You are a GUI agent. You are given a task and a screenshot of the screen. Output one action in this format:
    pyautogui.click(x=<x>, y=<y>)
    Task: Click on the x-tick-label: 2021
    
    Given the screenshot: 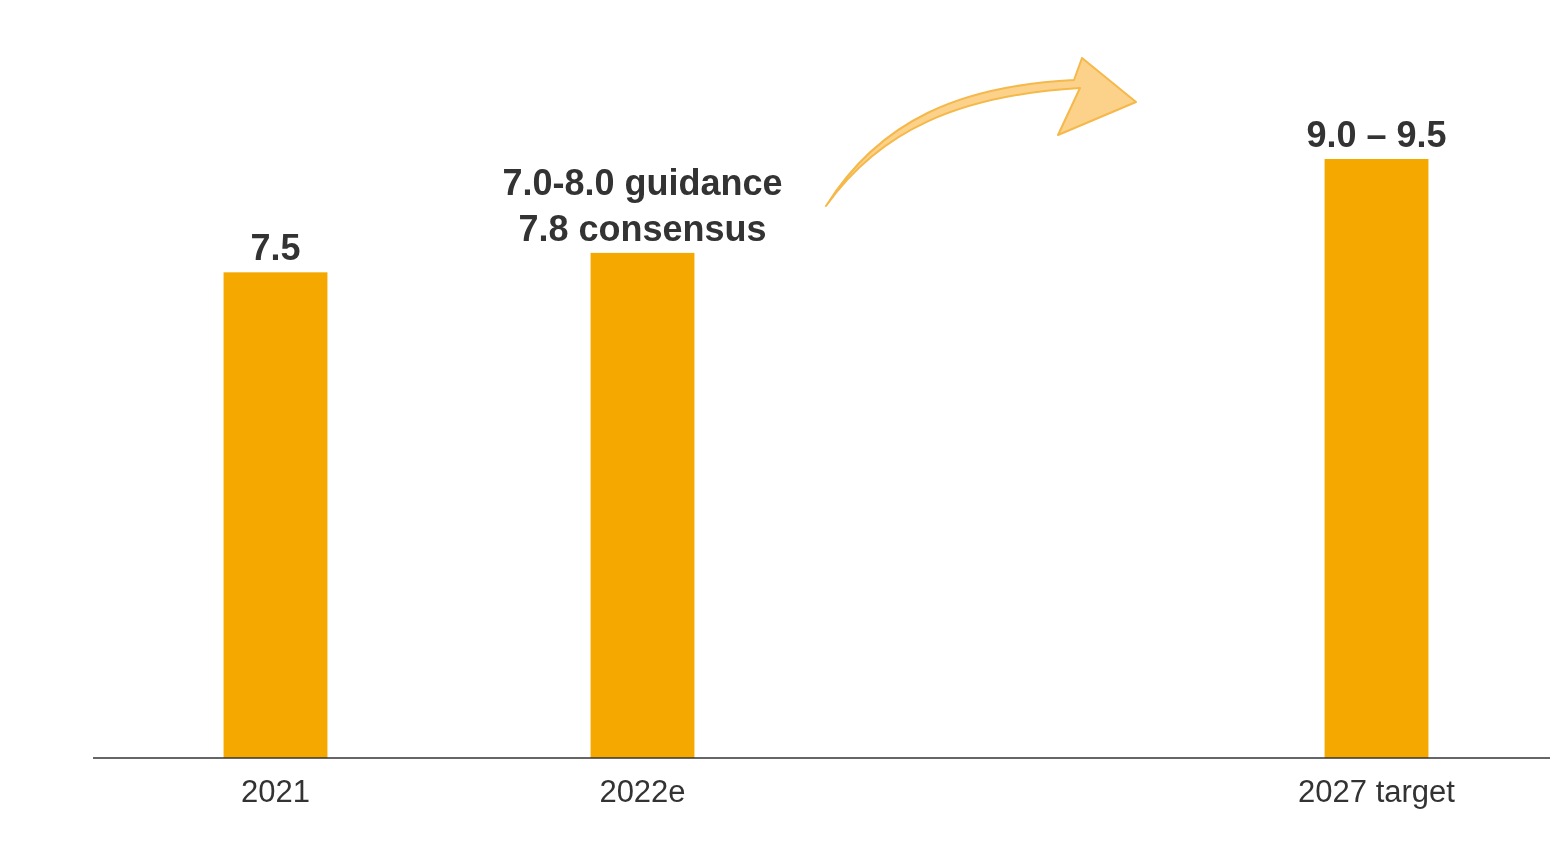 What is the action you would take?
    pyautogui.click(x=275, y=791)
    